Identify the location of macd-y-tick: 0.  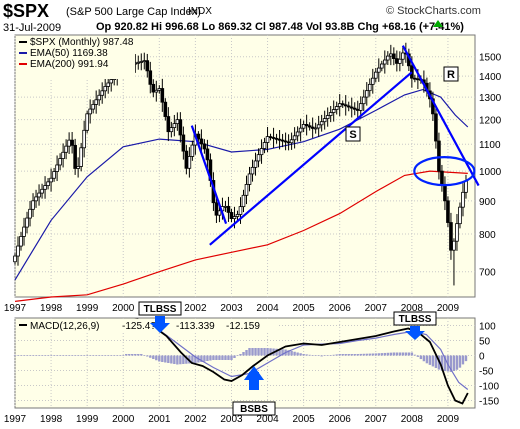
(482, 357).